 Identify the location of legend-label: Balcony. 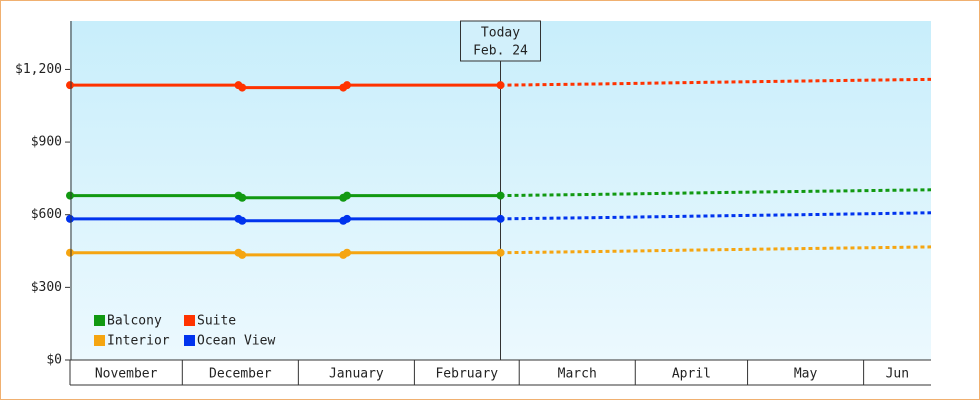
(134, 321).